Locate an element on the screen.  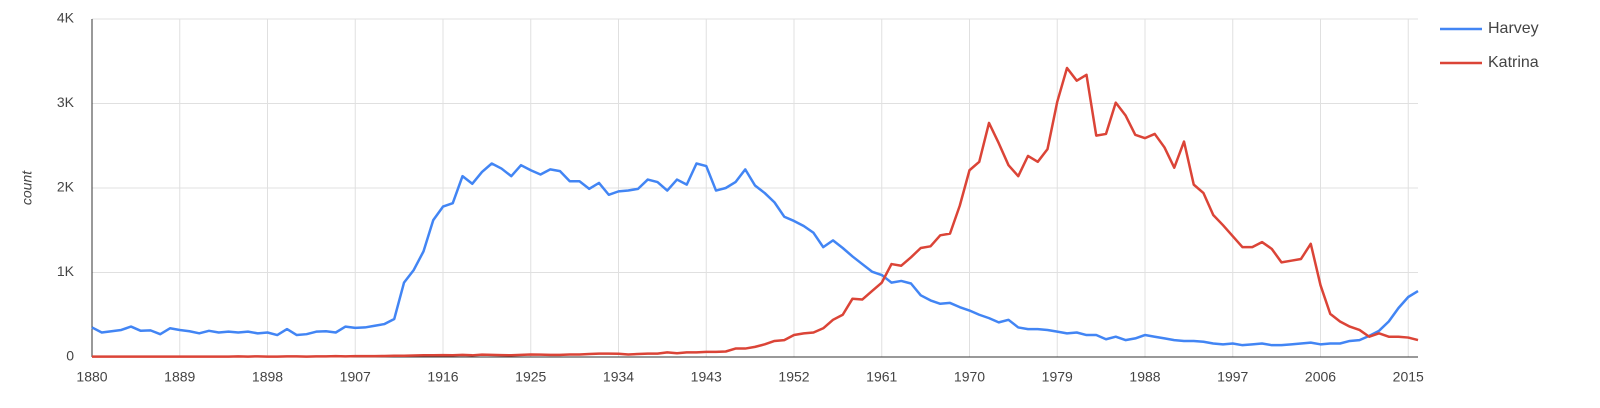
x-tick-label: 2006 is located at coordinates (1320, 377).